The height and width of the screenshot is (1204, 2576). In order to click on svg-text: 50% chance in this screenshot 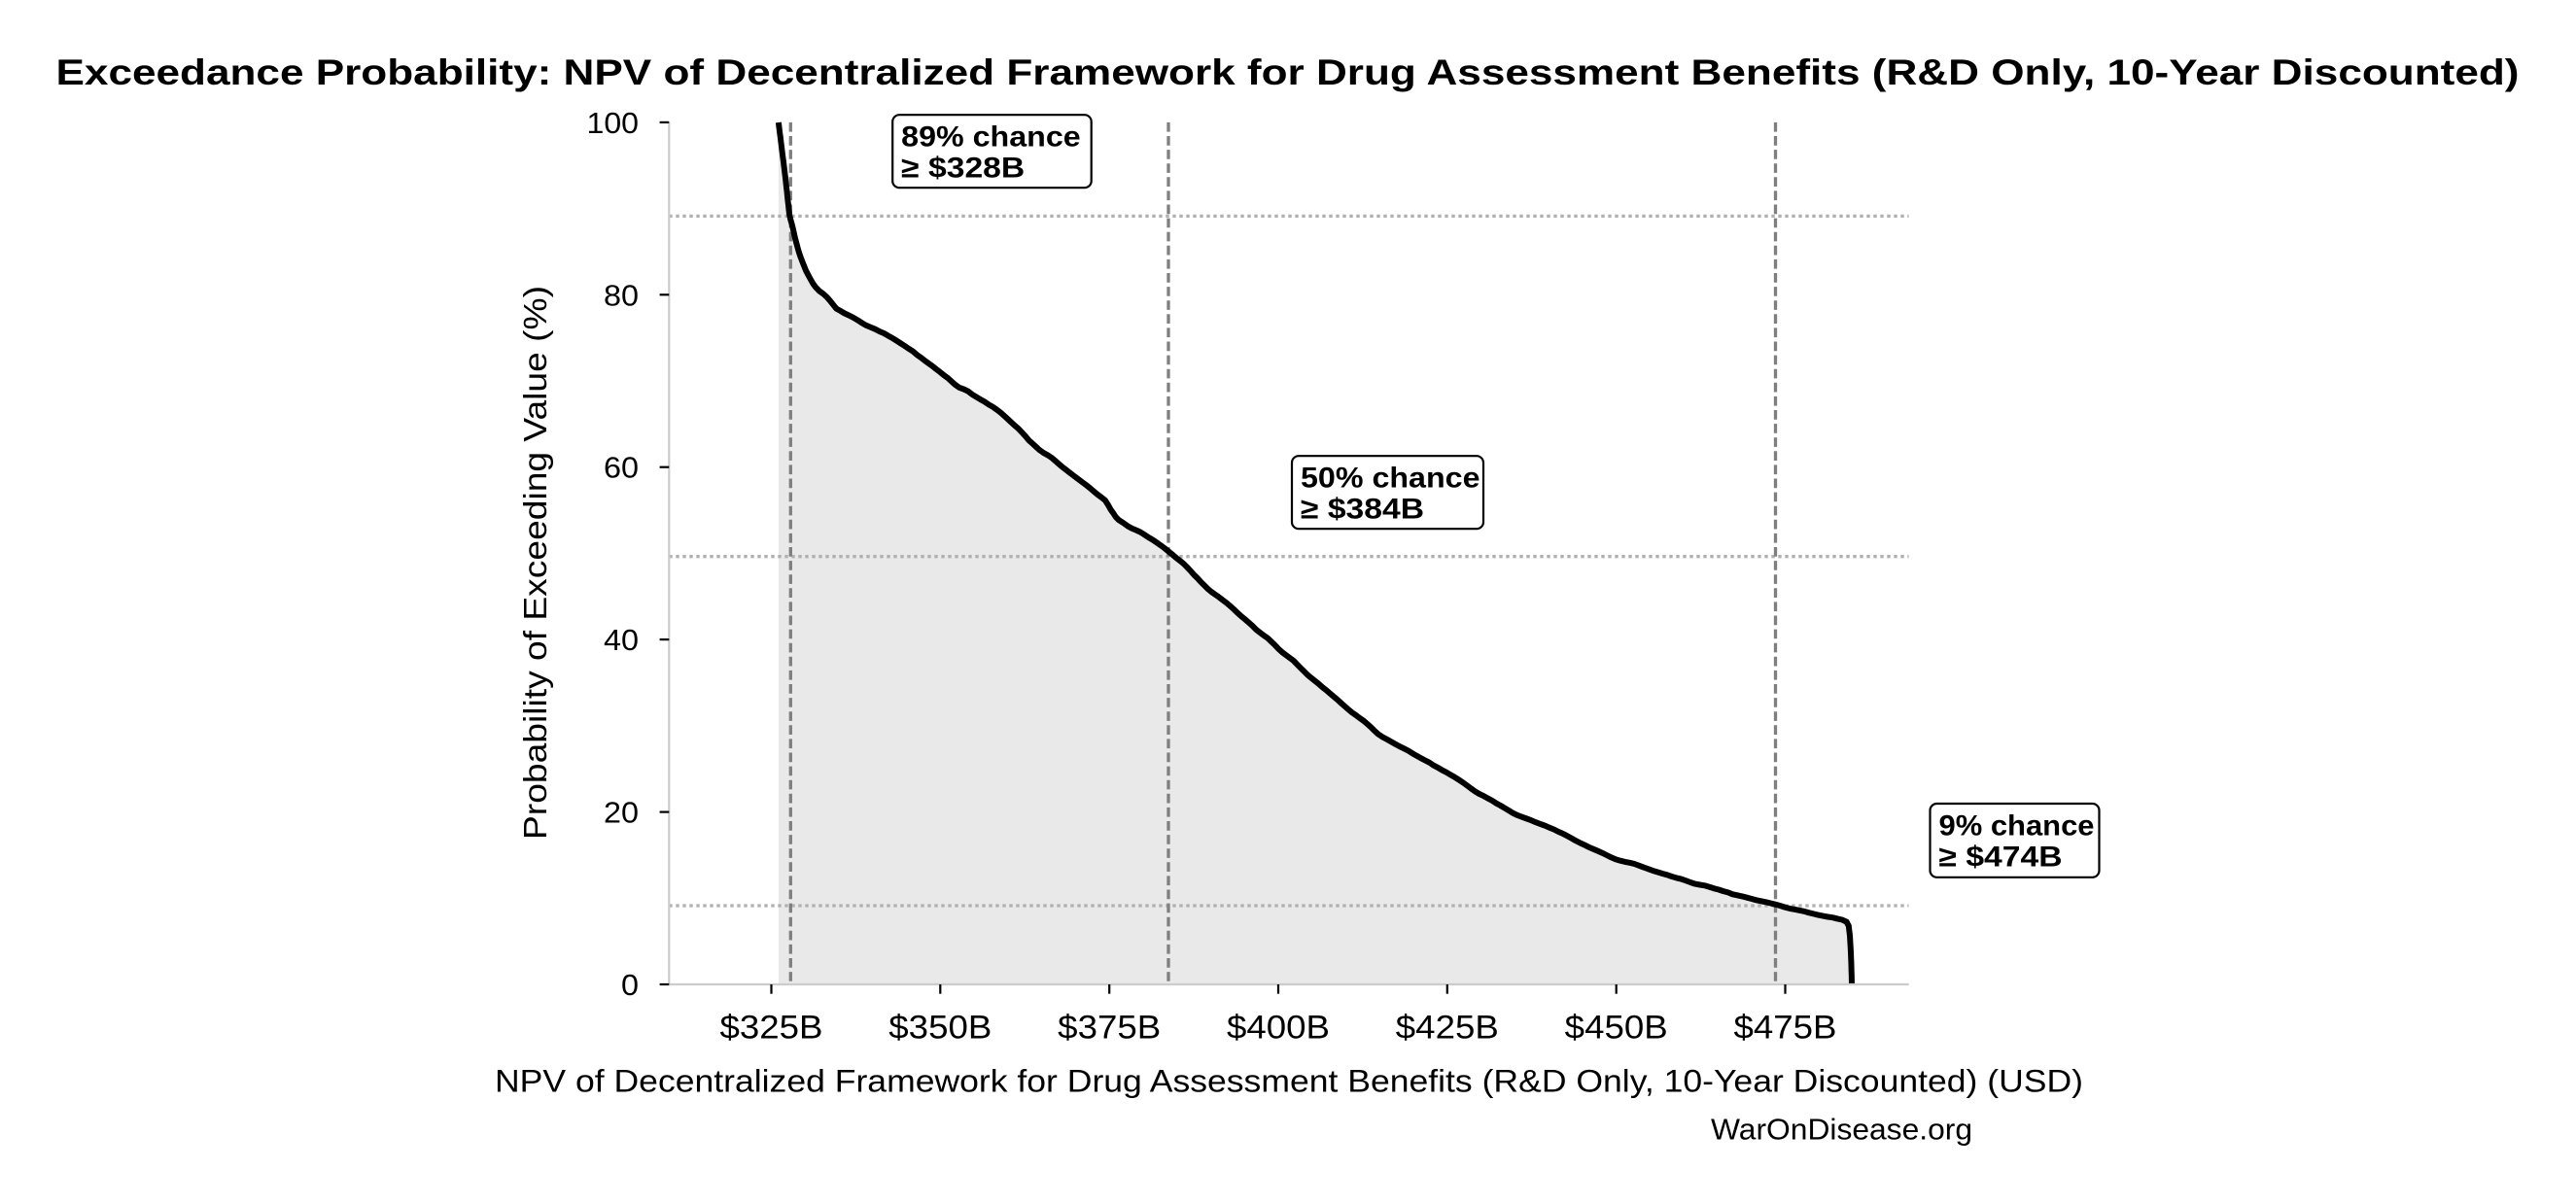, I will do `click(1390, 479)`.